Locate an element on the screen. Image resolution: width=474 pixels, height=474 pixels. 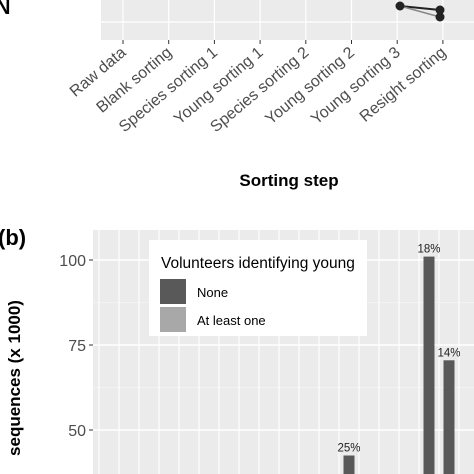
panel-a-lines is located at coordinates (420, 11).